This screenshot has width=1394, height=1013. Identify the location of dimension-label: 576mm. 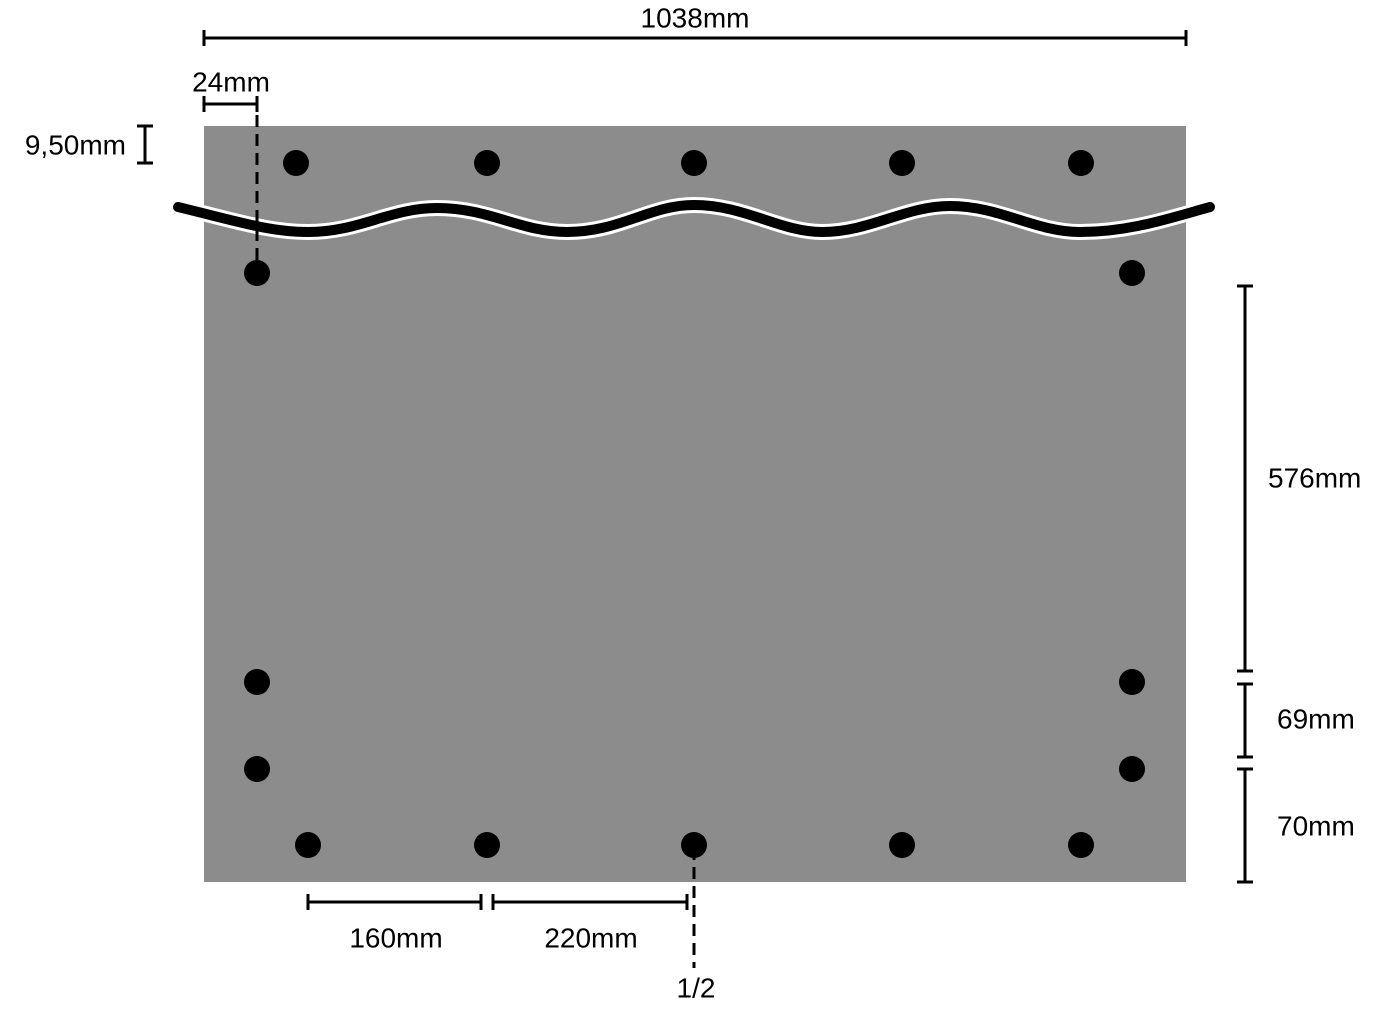
(1314, 477).